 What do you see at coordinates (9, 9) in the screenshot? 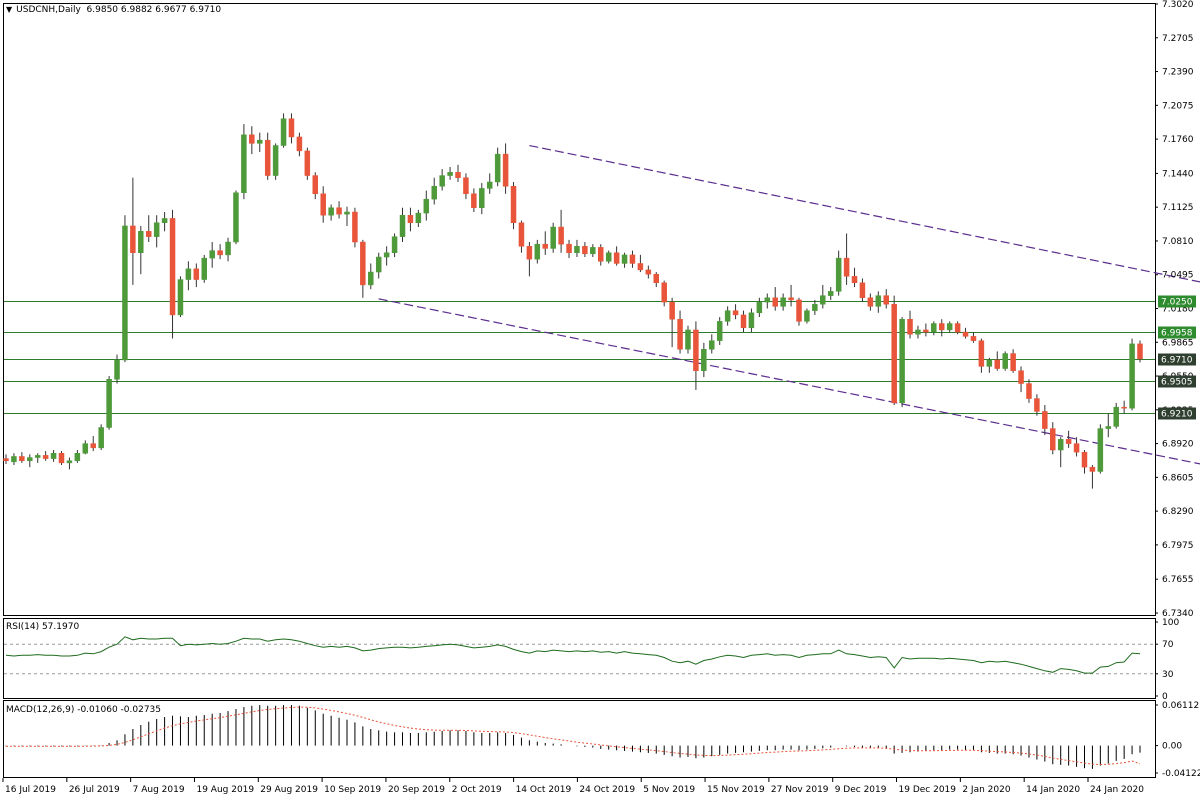
I see `dropdown-triangle-icon: ▼` at bounding box center [9, 9].